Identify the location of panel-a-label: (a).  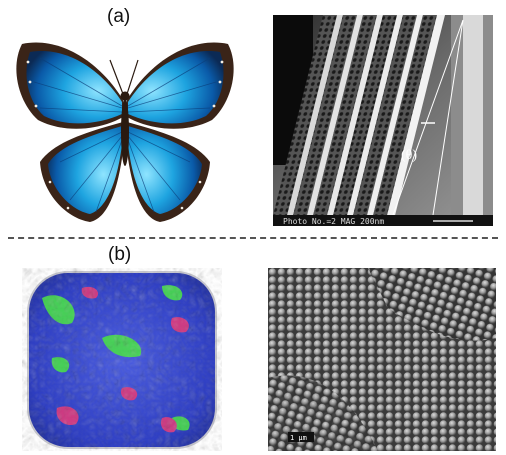
(119, 16).